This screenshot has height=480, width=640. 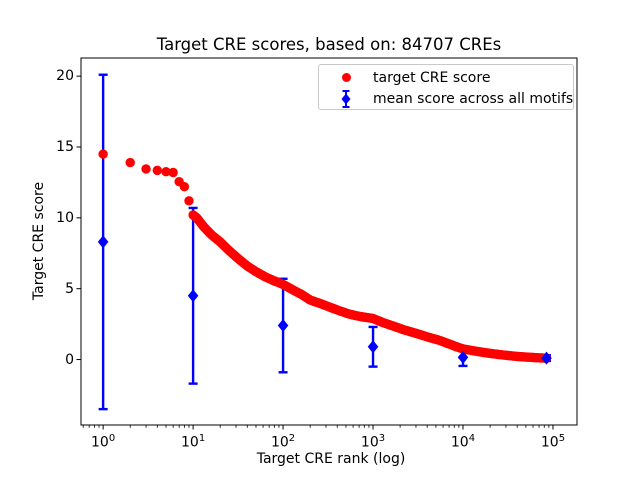 I want to click on x-tick-label: 104, so click(x=463, y=442).